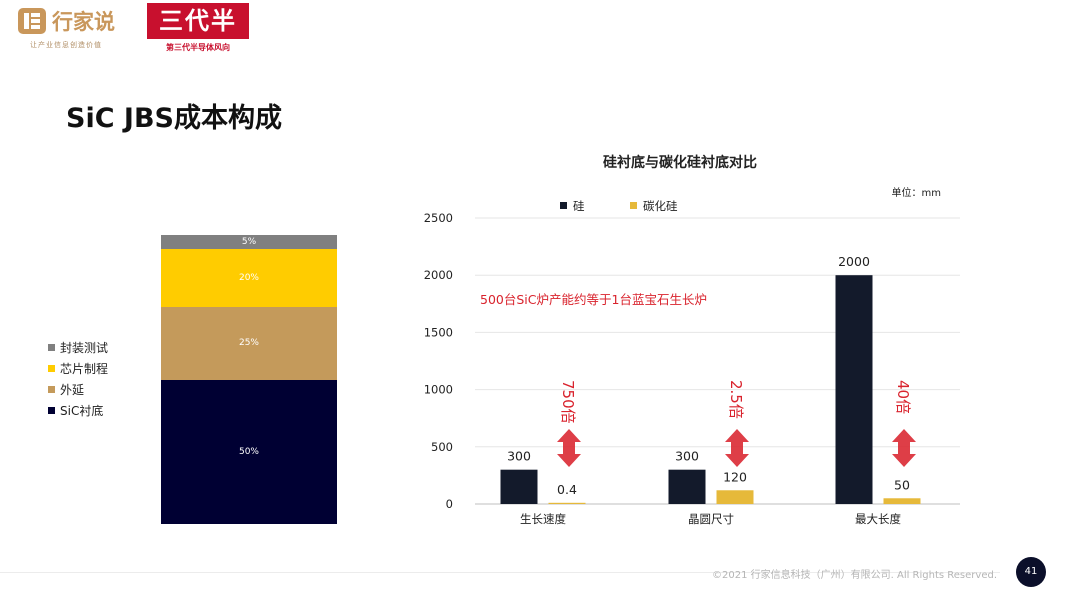 This screenshot has width=1080, height=602. Describe the element at coordinates (82, 411) in the screenshot. I see `cost-legend-label: SiC衬底` at that location.